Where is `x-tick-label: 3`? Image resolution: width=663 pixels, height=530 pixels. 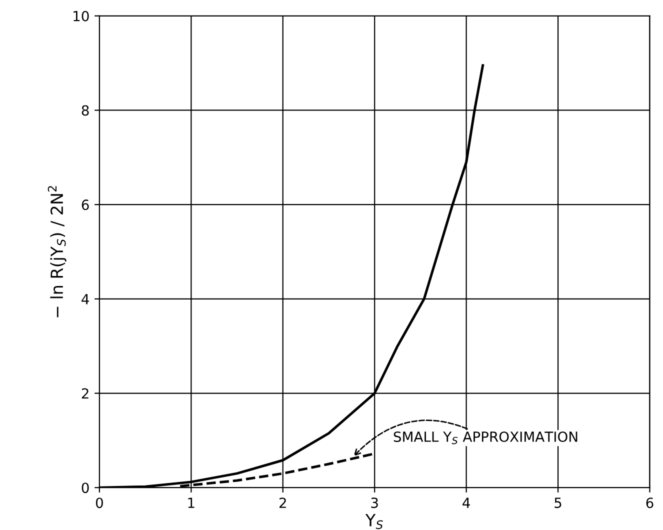 x-tick-label: 3 is located at coordinates (374, 503).